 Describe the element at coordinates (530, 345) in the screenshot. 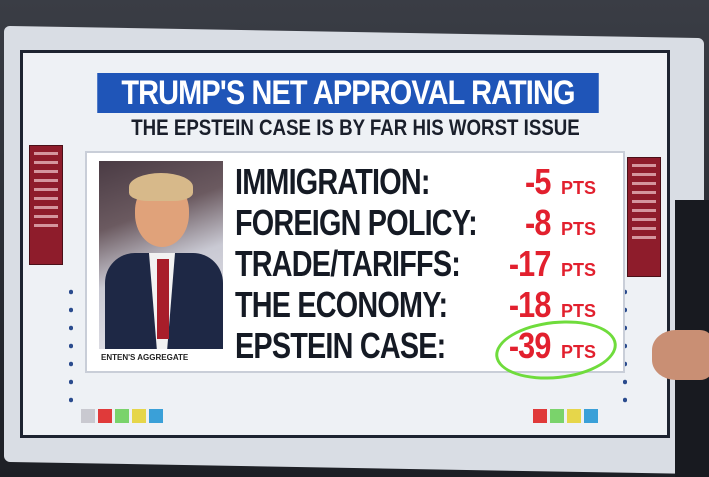

I see `row-value: -39` at that location.